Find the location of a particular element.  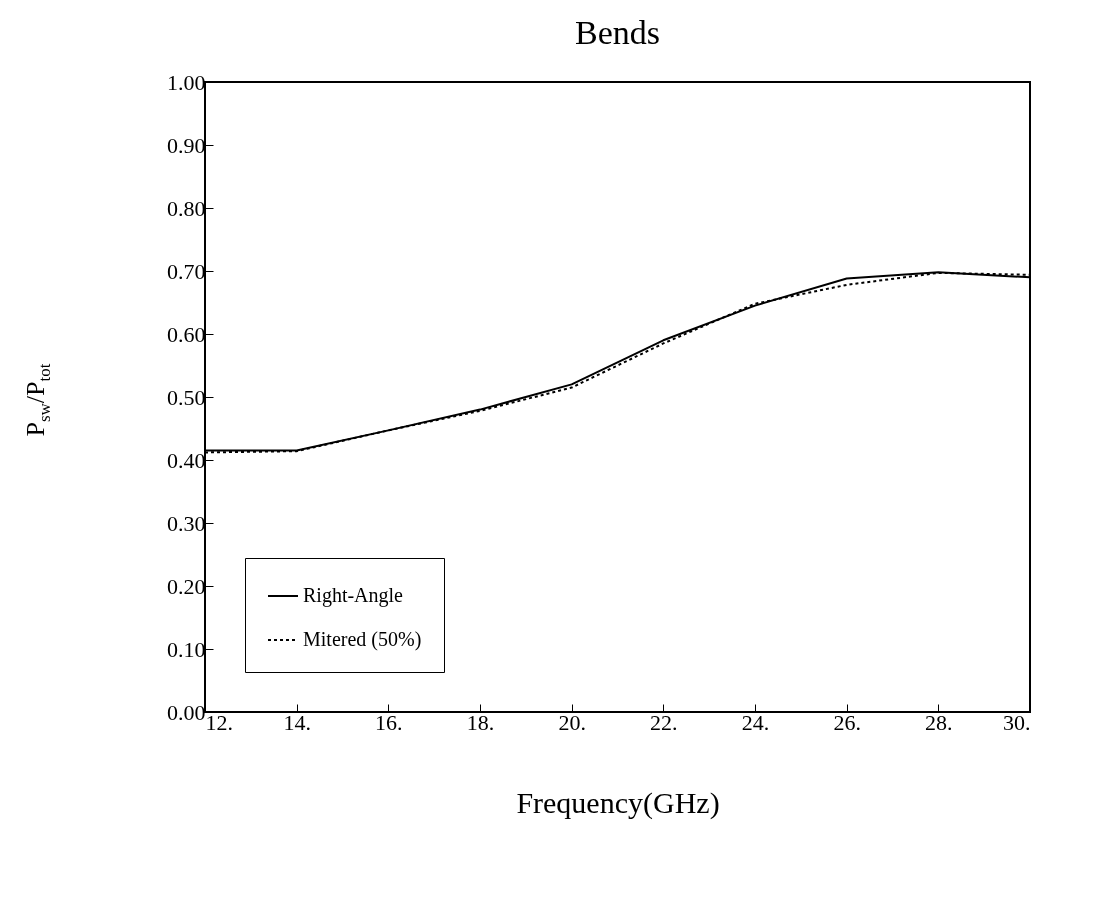

x-tick-label: 12. is located at coordinates (219, 722).